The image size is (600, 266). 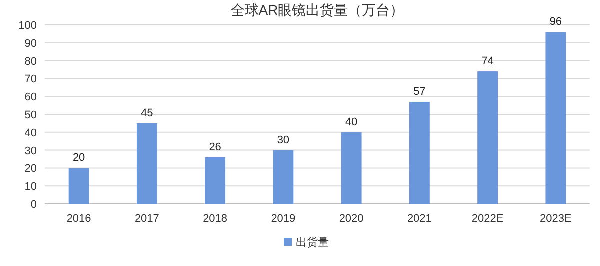 What do you see at coordinates (30, 169) in the screenshot?
I see `y-tick-label: 20` at bounding box center [30, 169].